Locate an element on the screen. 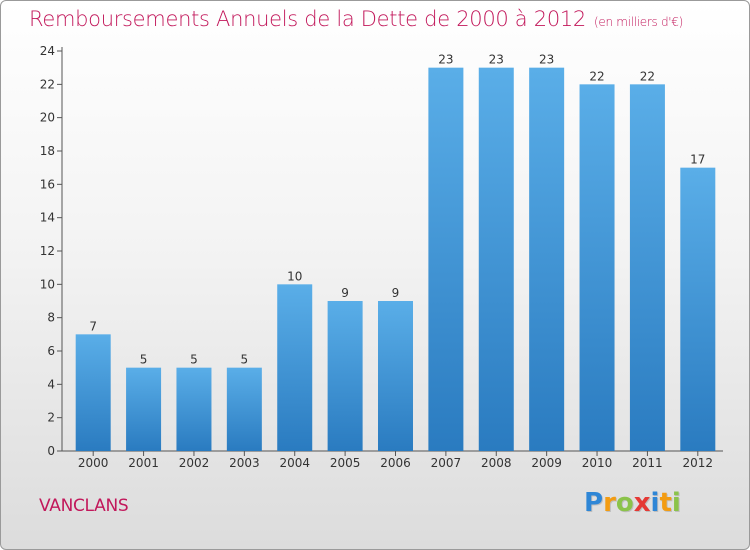 Image resolution: width=750 pixels, height=550 pixels. x-tick-label: 2007 is located at coordinates (446, 463).